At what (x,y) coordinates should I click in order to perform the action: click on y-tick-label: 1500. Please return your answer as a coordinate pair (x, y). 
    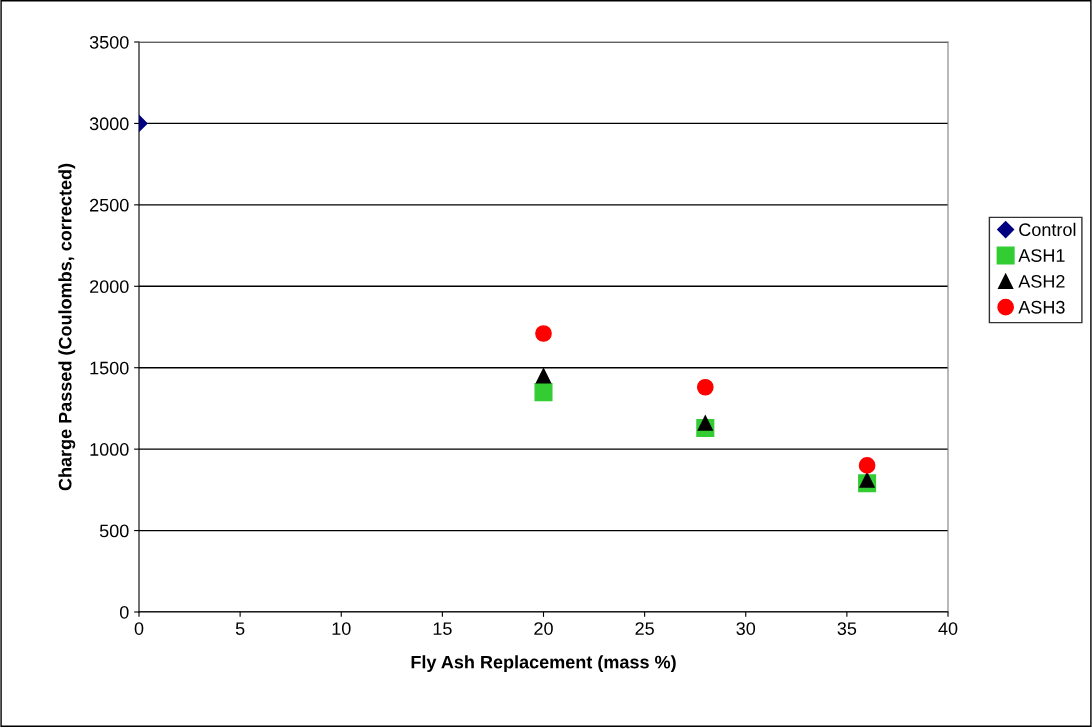
    Looking at the image, I should click on (109, 368).